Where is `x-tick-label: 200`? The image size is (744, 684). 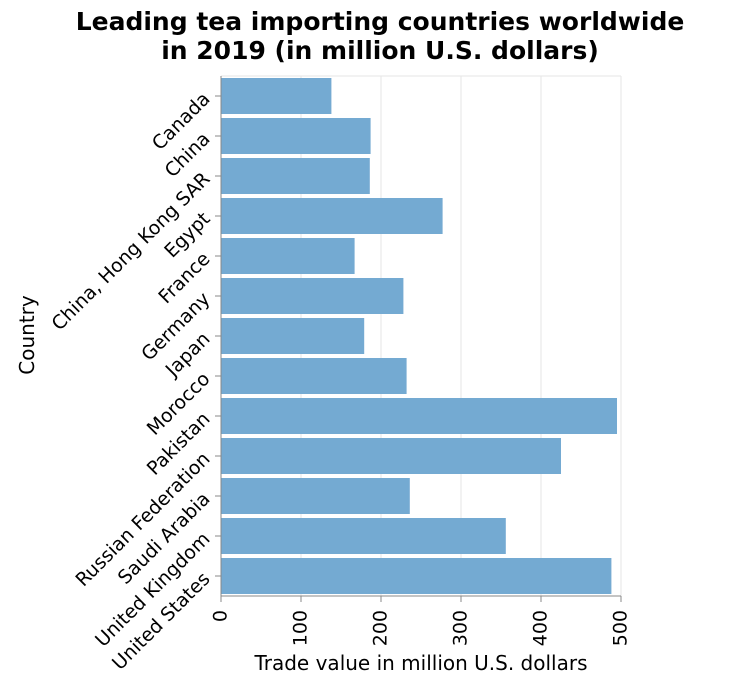 x-tick-label: 200 is located at coordinates (381, 628).